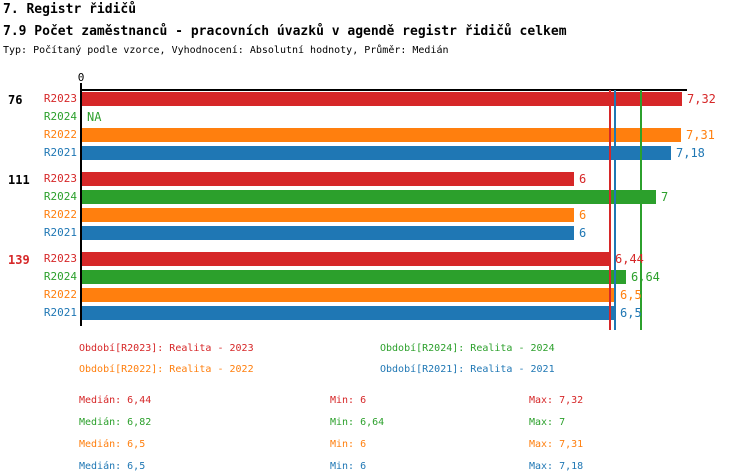 The height and width of the screenshot is (476, 750). I want to click on stat-max-r2024: Max: 7, so click(547, 422).